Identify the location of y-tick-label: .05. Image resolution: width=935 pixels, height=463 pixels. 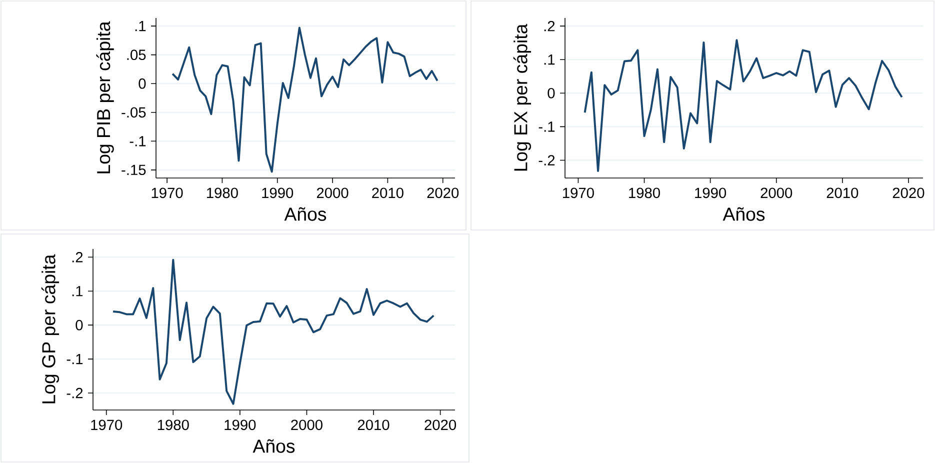
(136, 55).